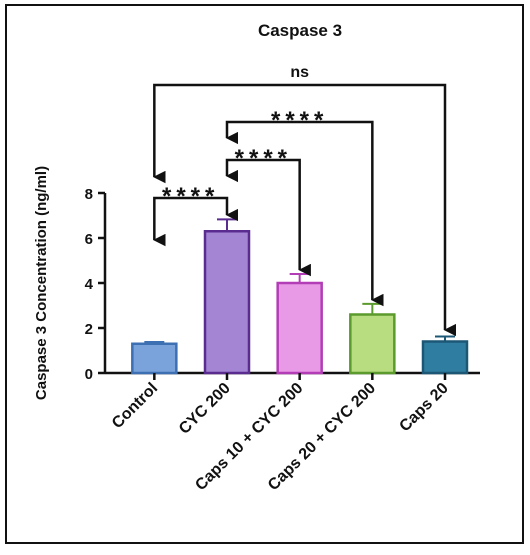 This screenshot has height=555, width=530. What do you see at coordinates (89, 284) in the screenshot?
I see `y-tick-label: 4` at bounding box center [89, 284].